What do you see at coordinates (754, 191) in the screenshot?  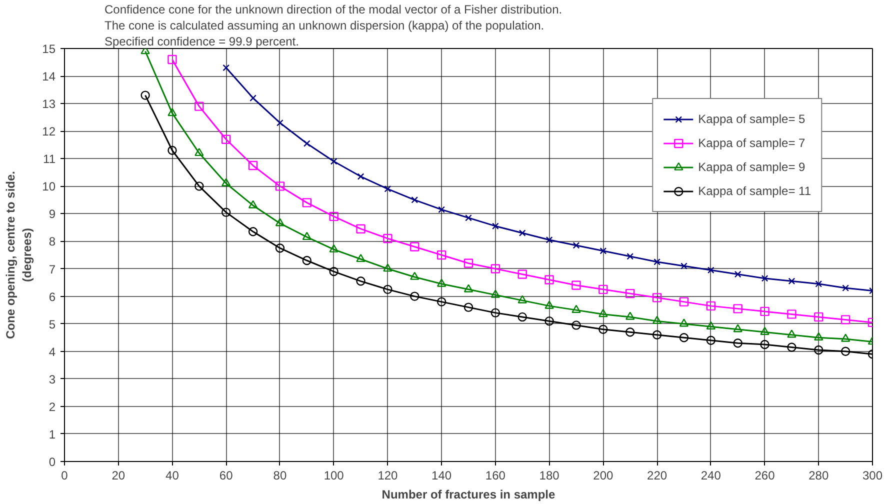 I see `legend-label: Kappa of sample= 11` at bounding box center [754, 191].